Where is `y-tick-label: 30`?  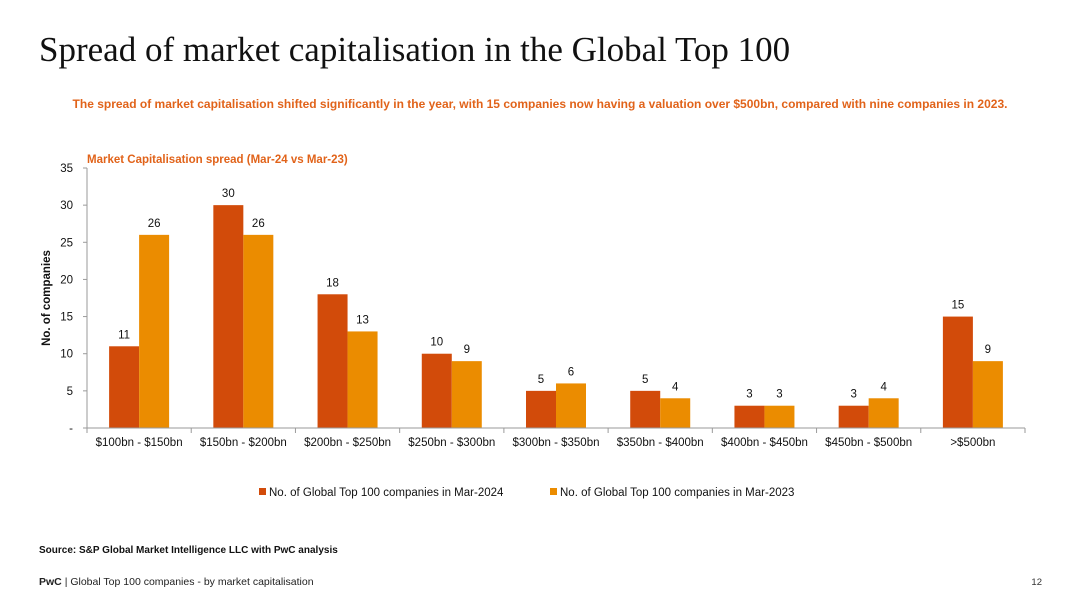 y-tick-label: 30 is located at coordinates (66, 206).